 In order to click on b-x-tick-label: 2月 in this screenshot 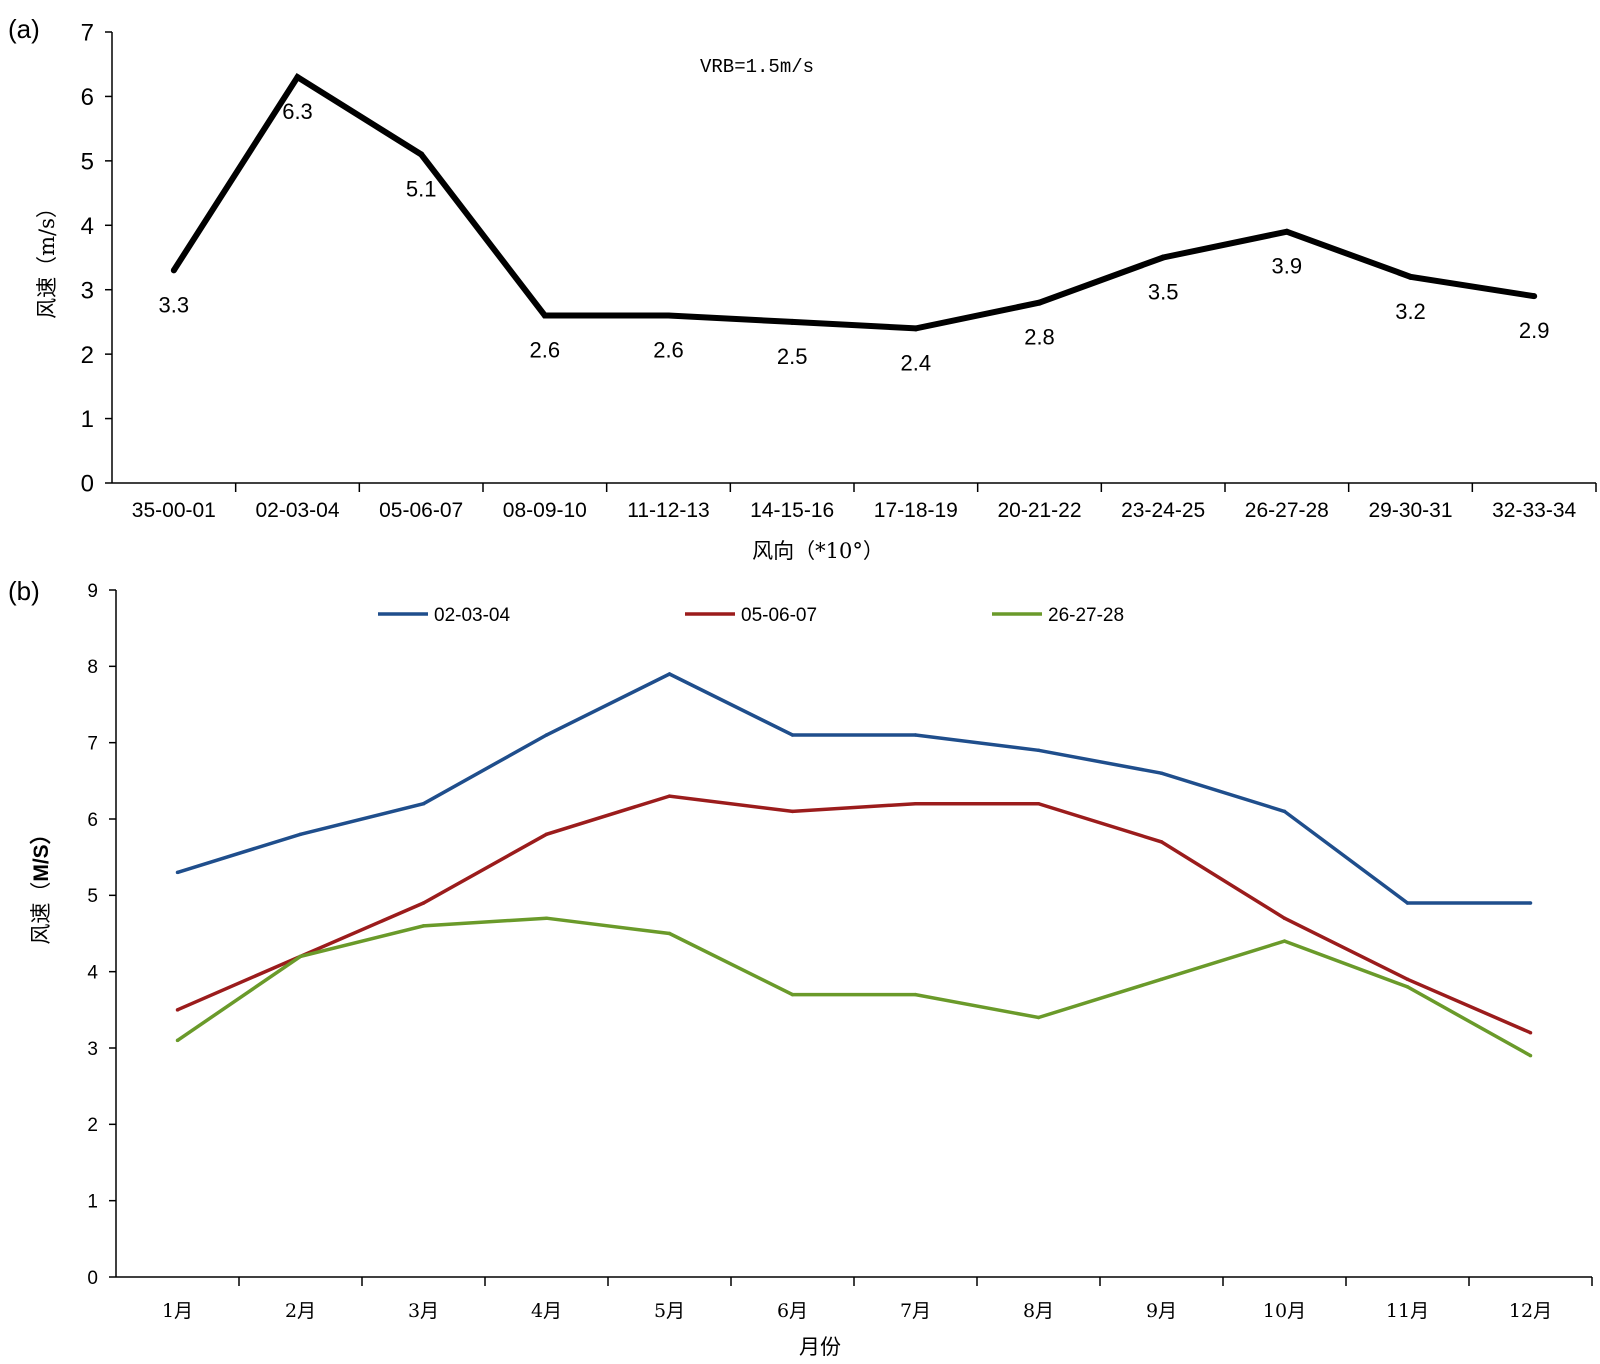, I will do `click(300, 1311)`.